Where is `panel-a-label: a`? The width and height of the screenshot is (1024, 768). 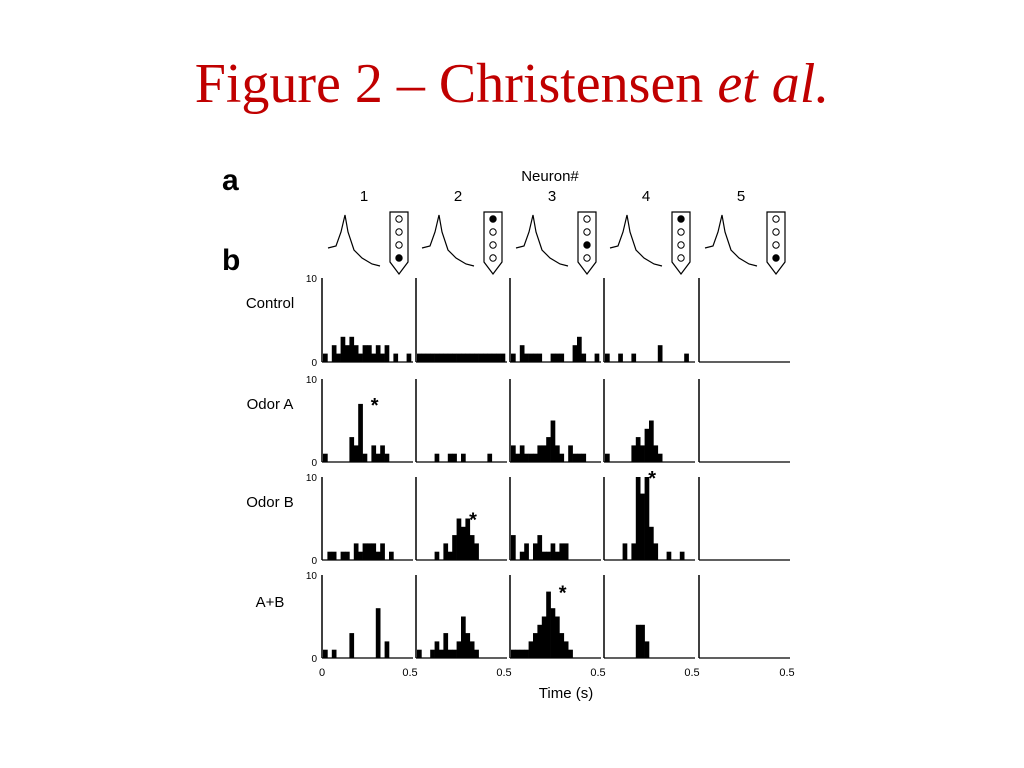 panel-a-label: a is located at coordinates (230, 180).